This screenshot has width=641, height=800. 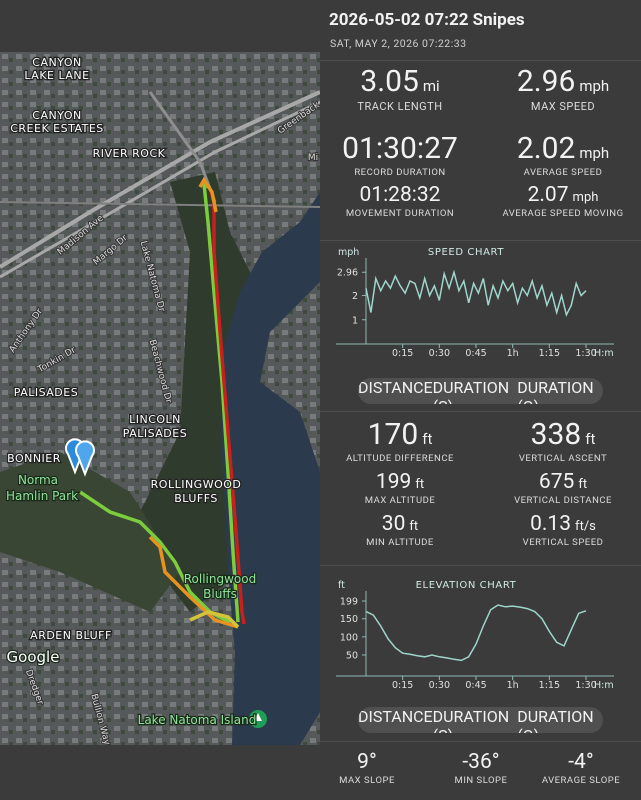 I want to click on map-label: ROLLINGWOOD, so click(x=196, y=484).